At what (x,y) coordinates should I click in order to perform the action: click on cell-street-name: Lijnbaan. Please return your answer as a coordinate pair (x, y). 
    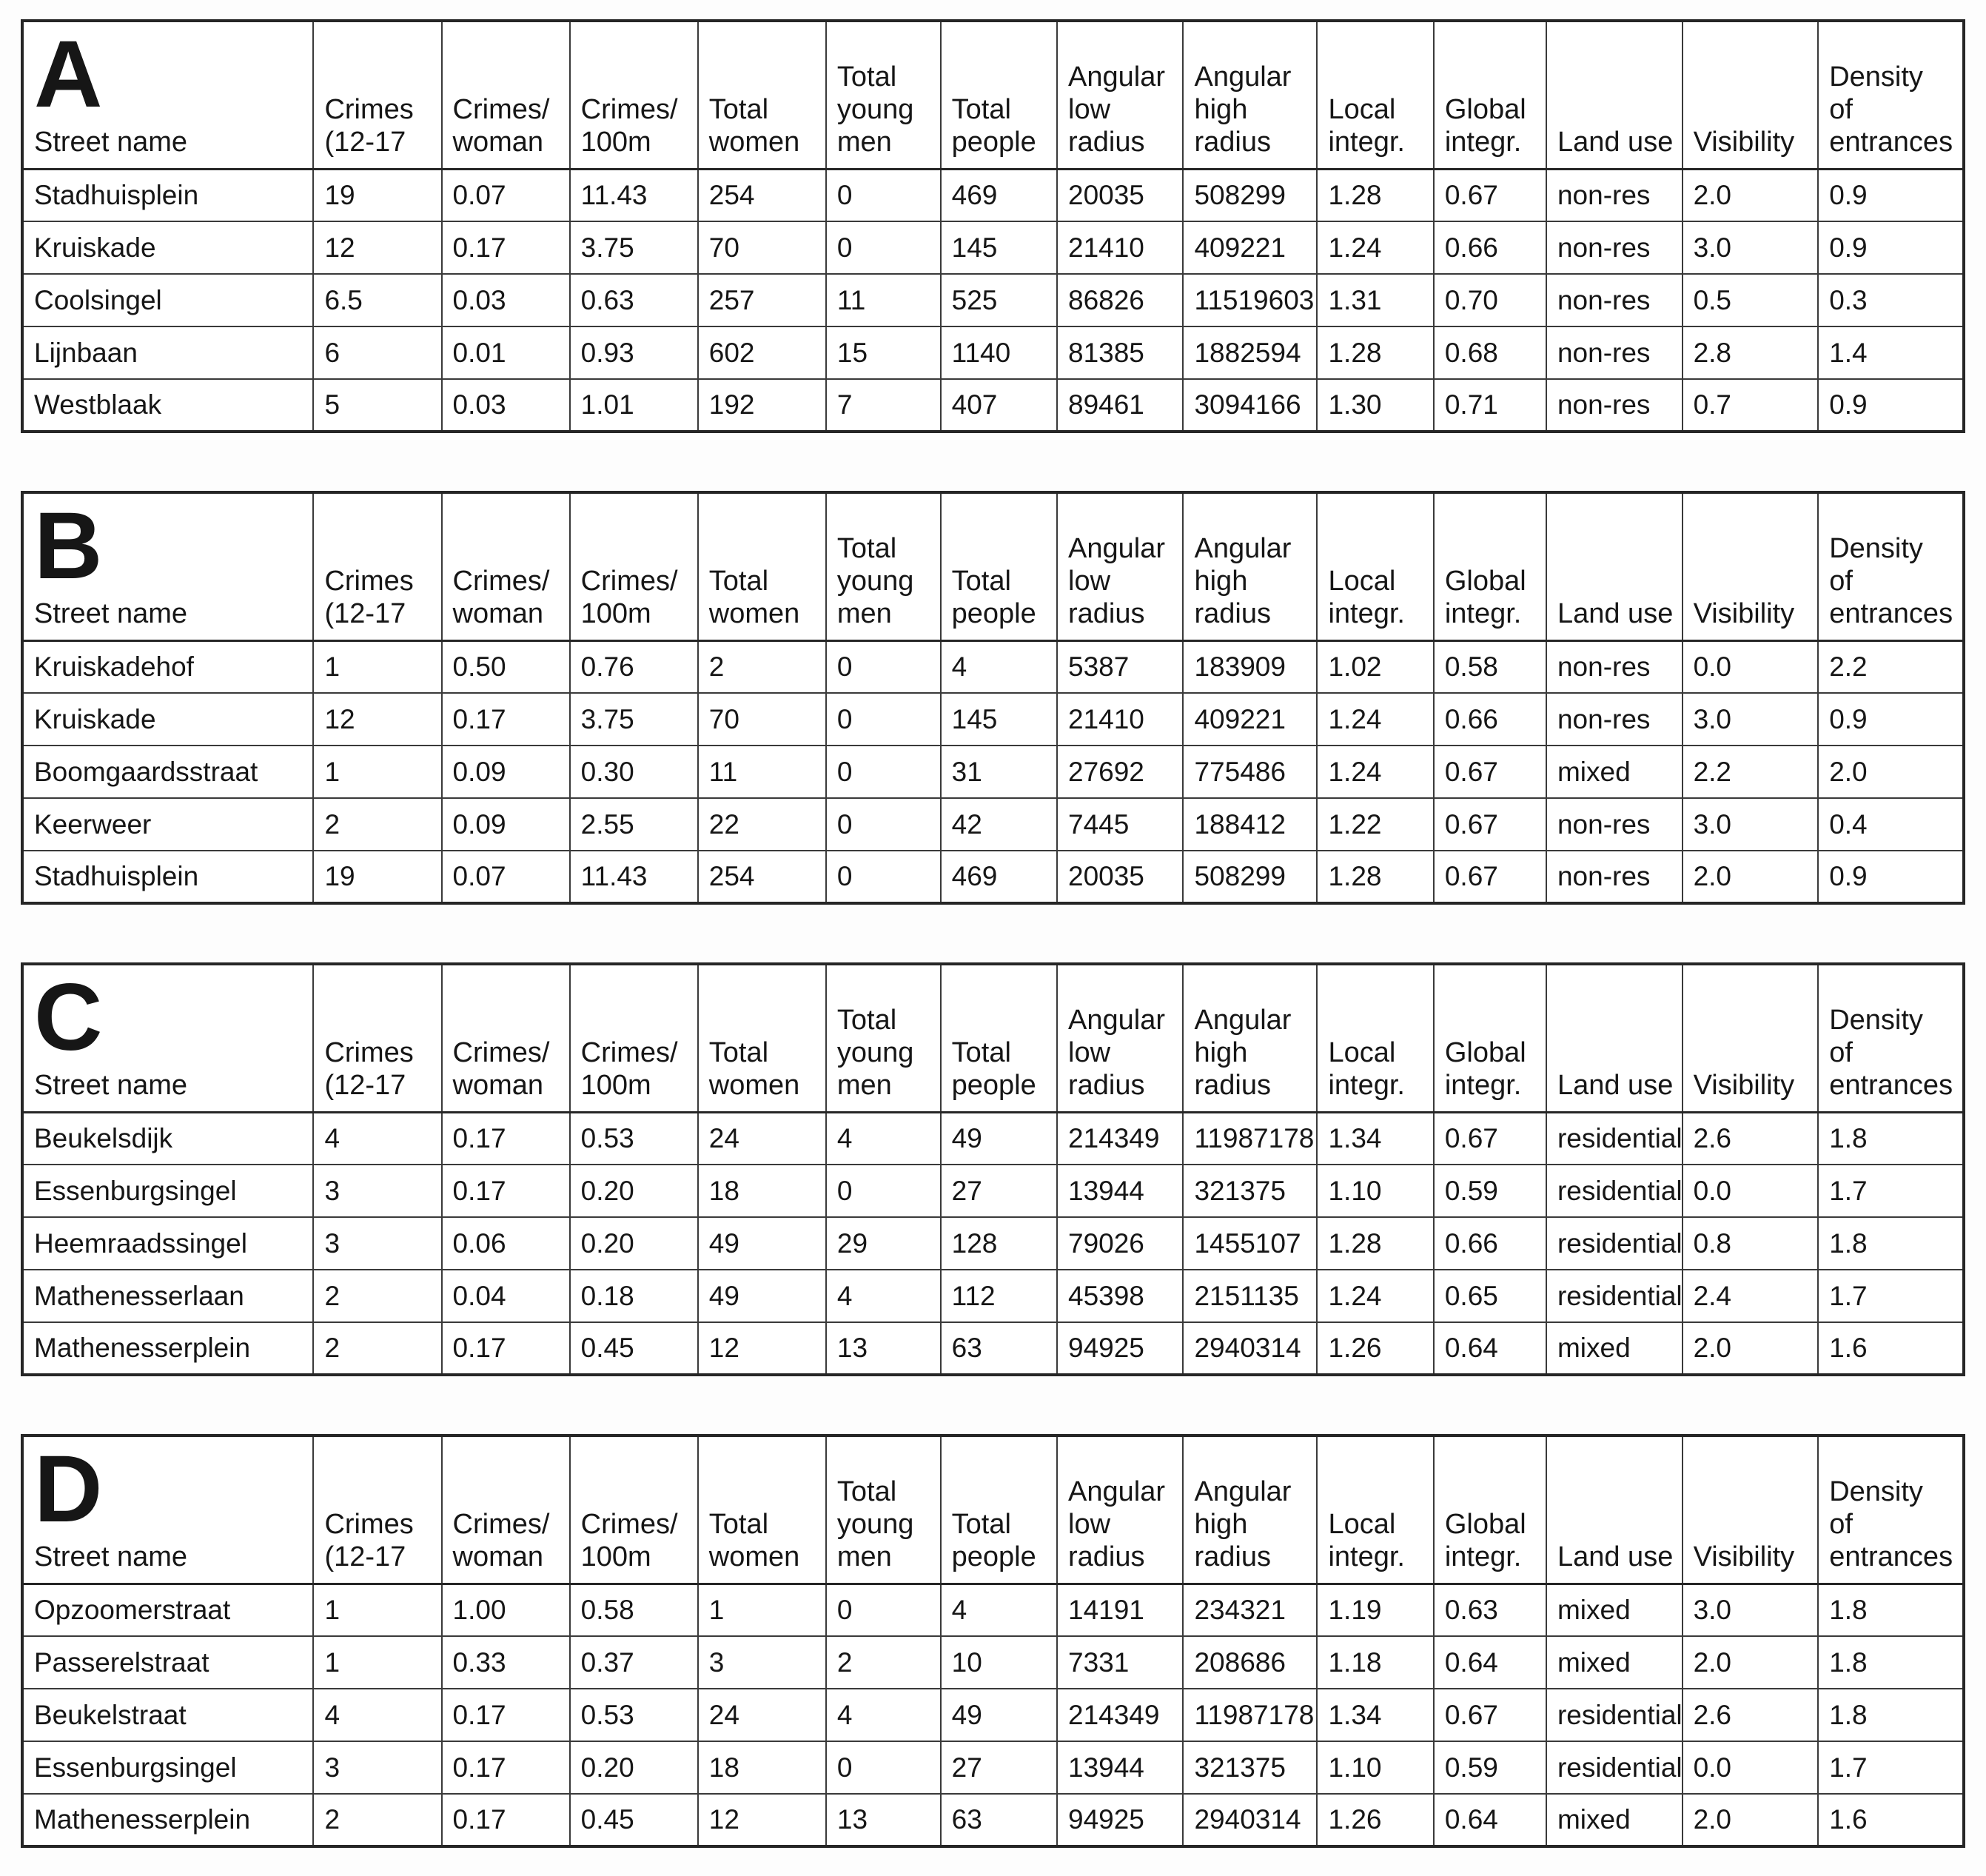
    Looking at the image, I should click on (168, 353).